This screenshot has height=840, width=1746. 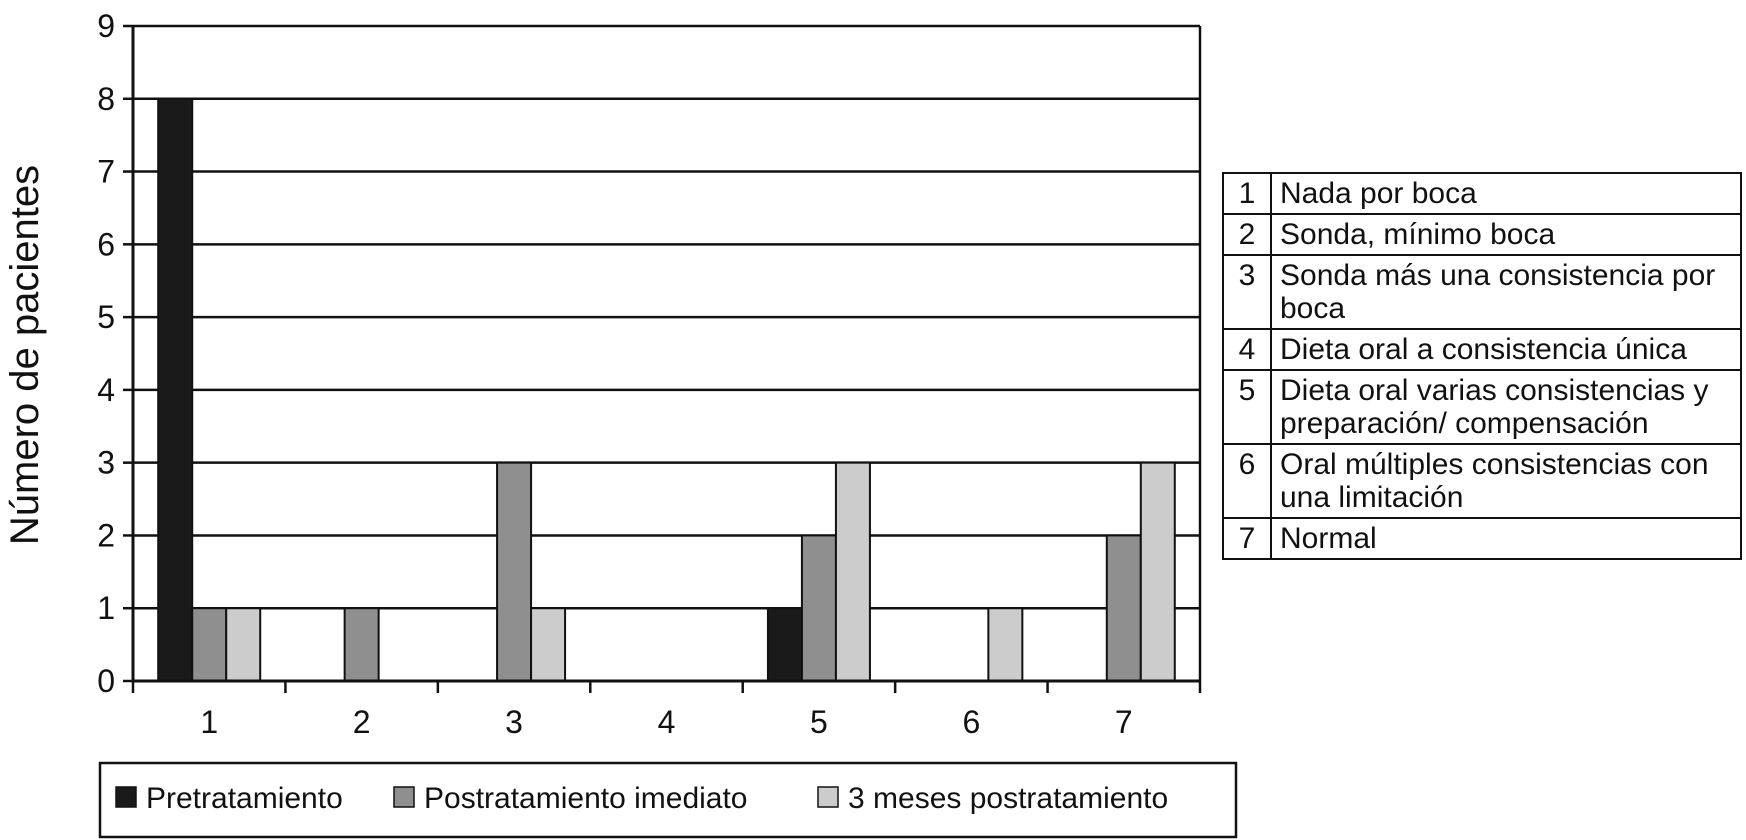 I want to click on key-row: 1 Nada por boca, so click(x=1482, y=193).